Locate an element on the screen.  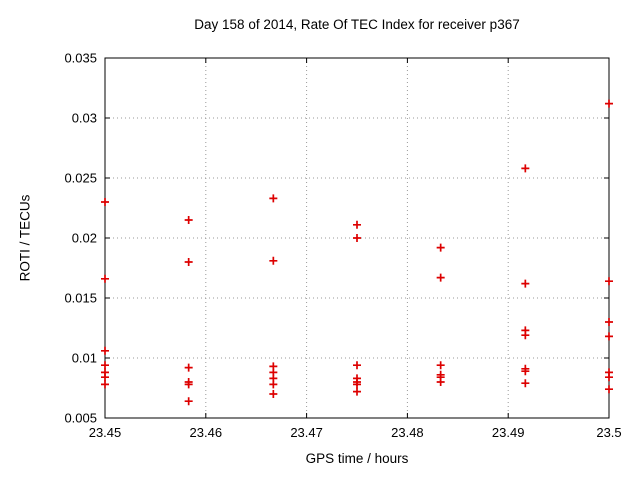
x-tick-label: 23.49 is located at coordinates (508, 432).